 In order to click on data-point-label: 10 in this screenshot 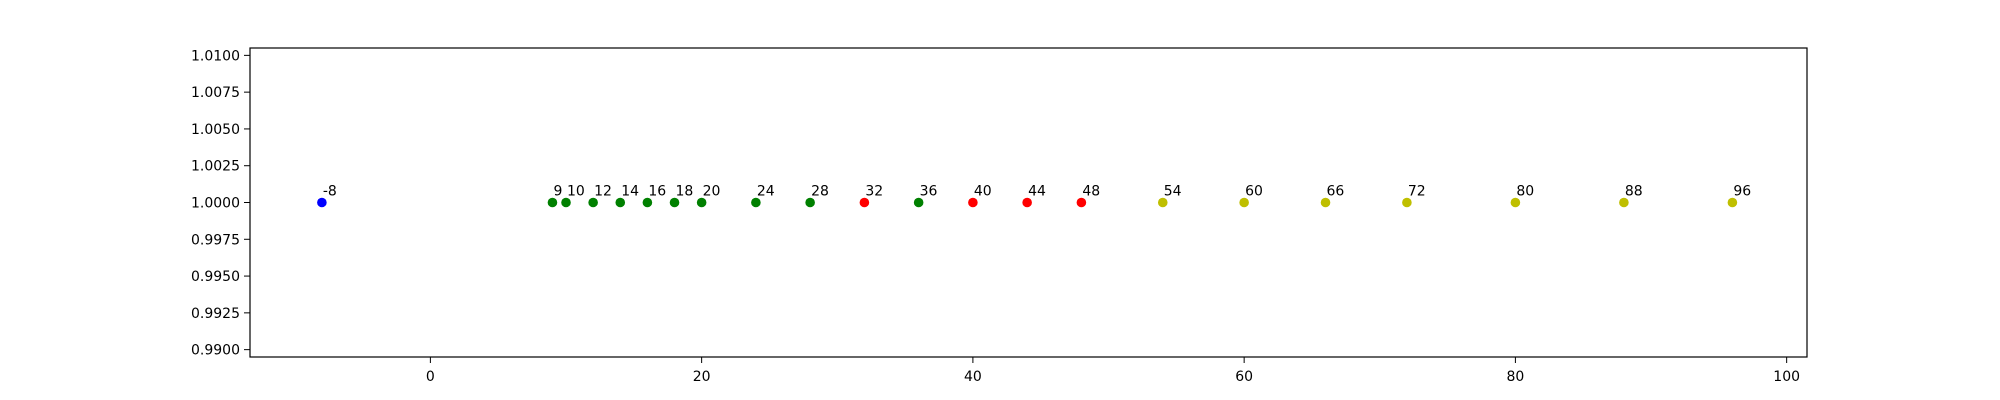, I will do `click(576, 192)`.